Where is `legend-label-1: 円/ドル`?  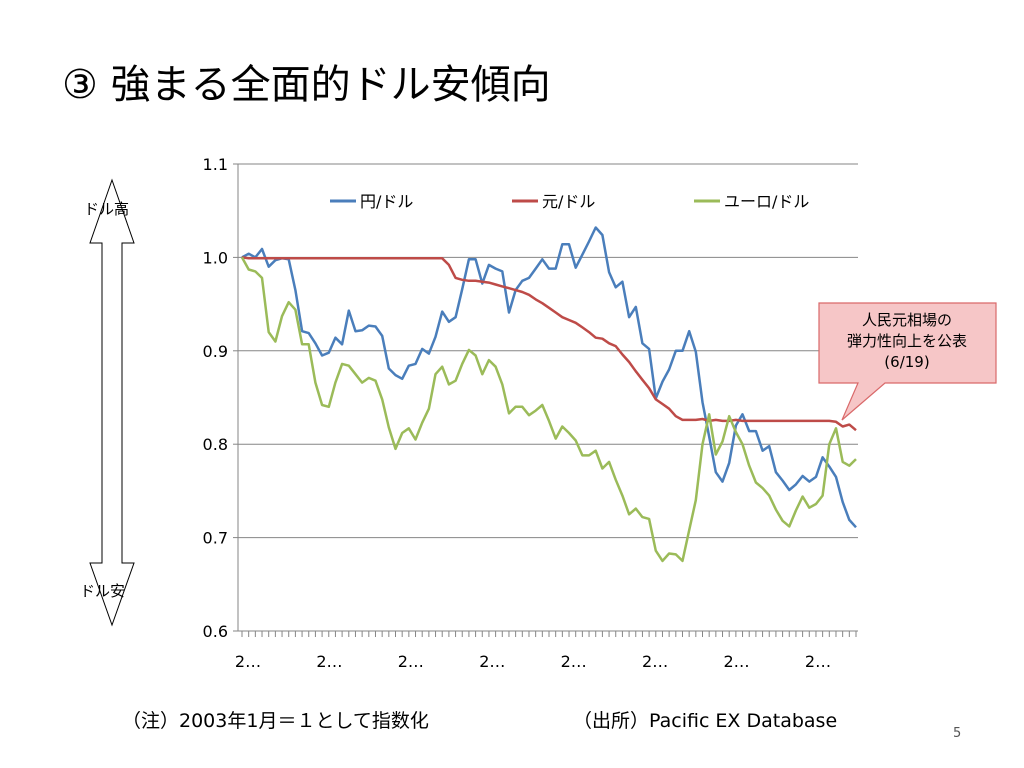 legend-label-1: 円/ドル is located at coordinates (386, 201).